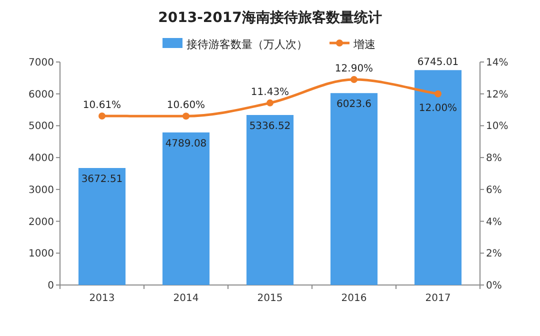 Image resolution: width=540 pixels, height=336 pixels. Describe the element at coordinates (102, 105) in the screenshot. I see `data-label: 10.61%` at that location.